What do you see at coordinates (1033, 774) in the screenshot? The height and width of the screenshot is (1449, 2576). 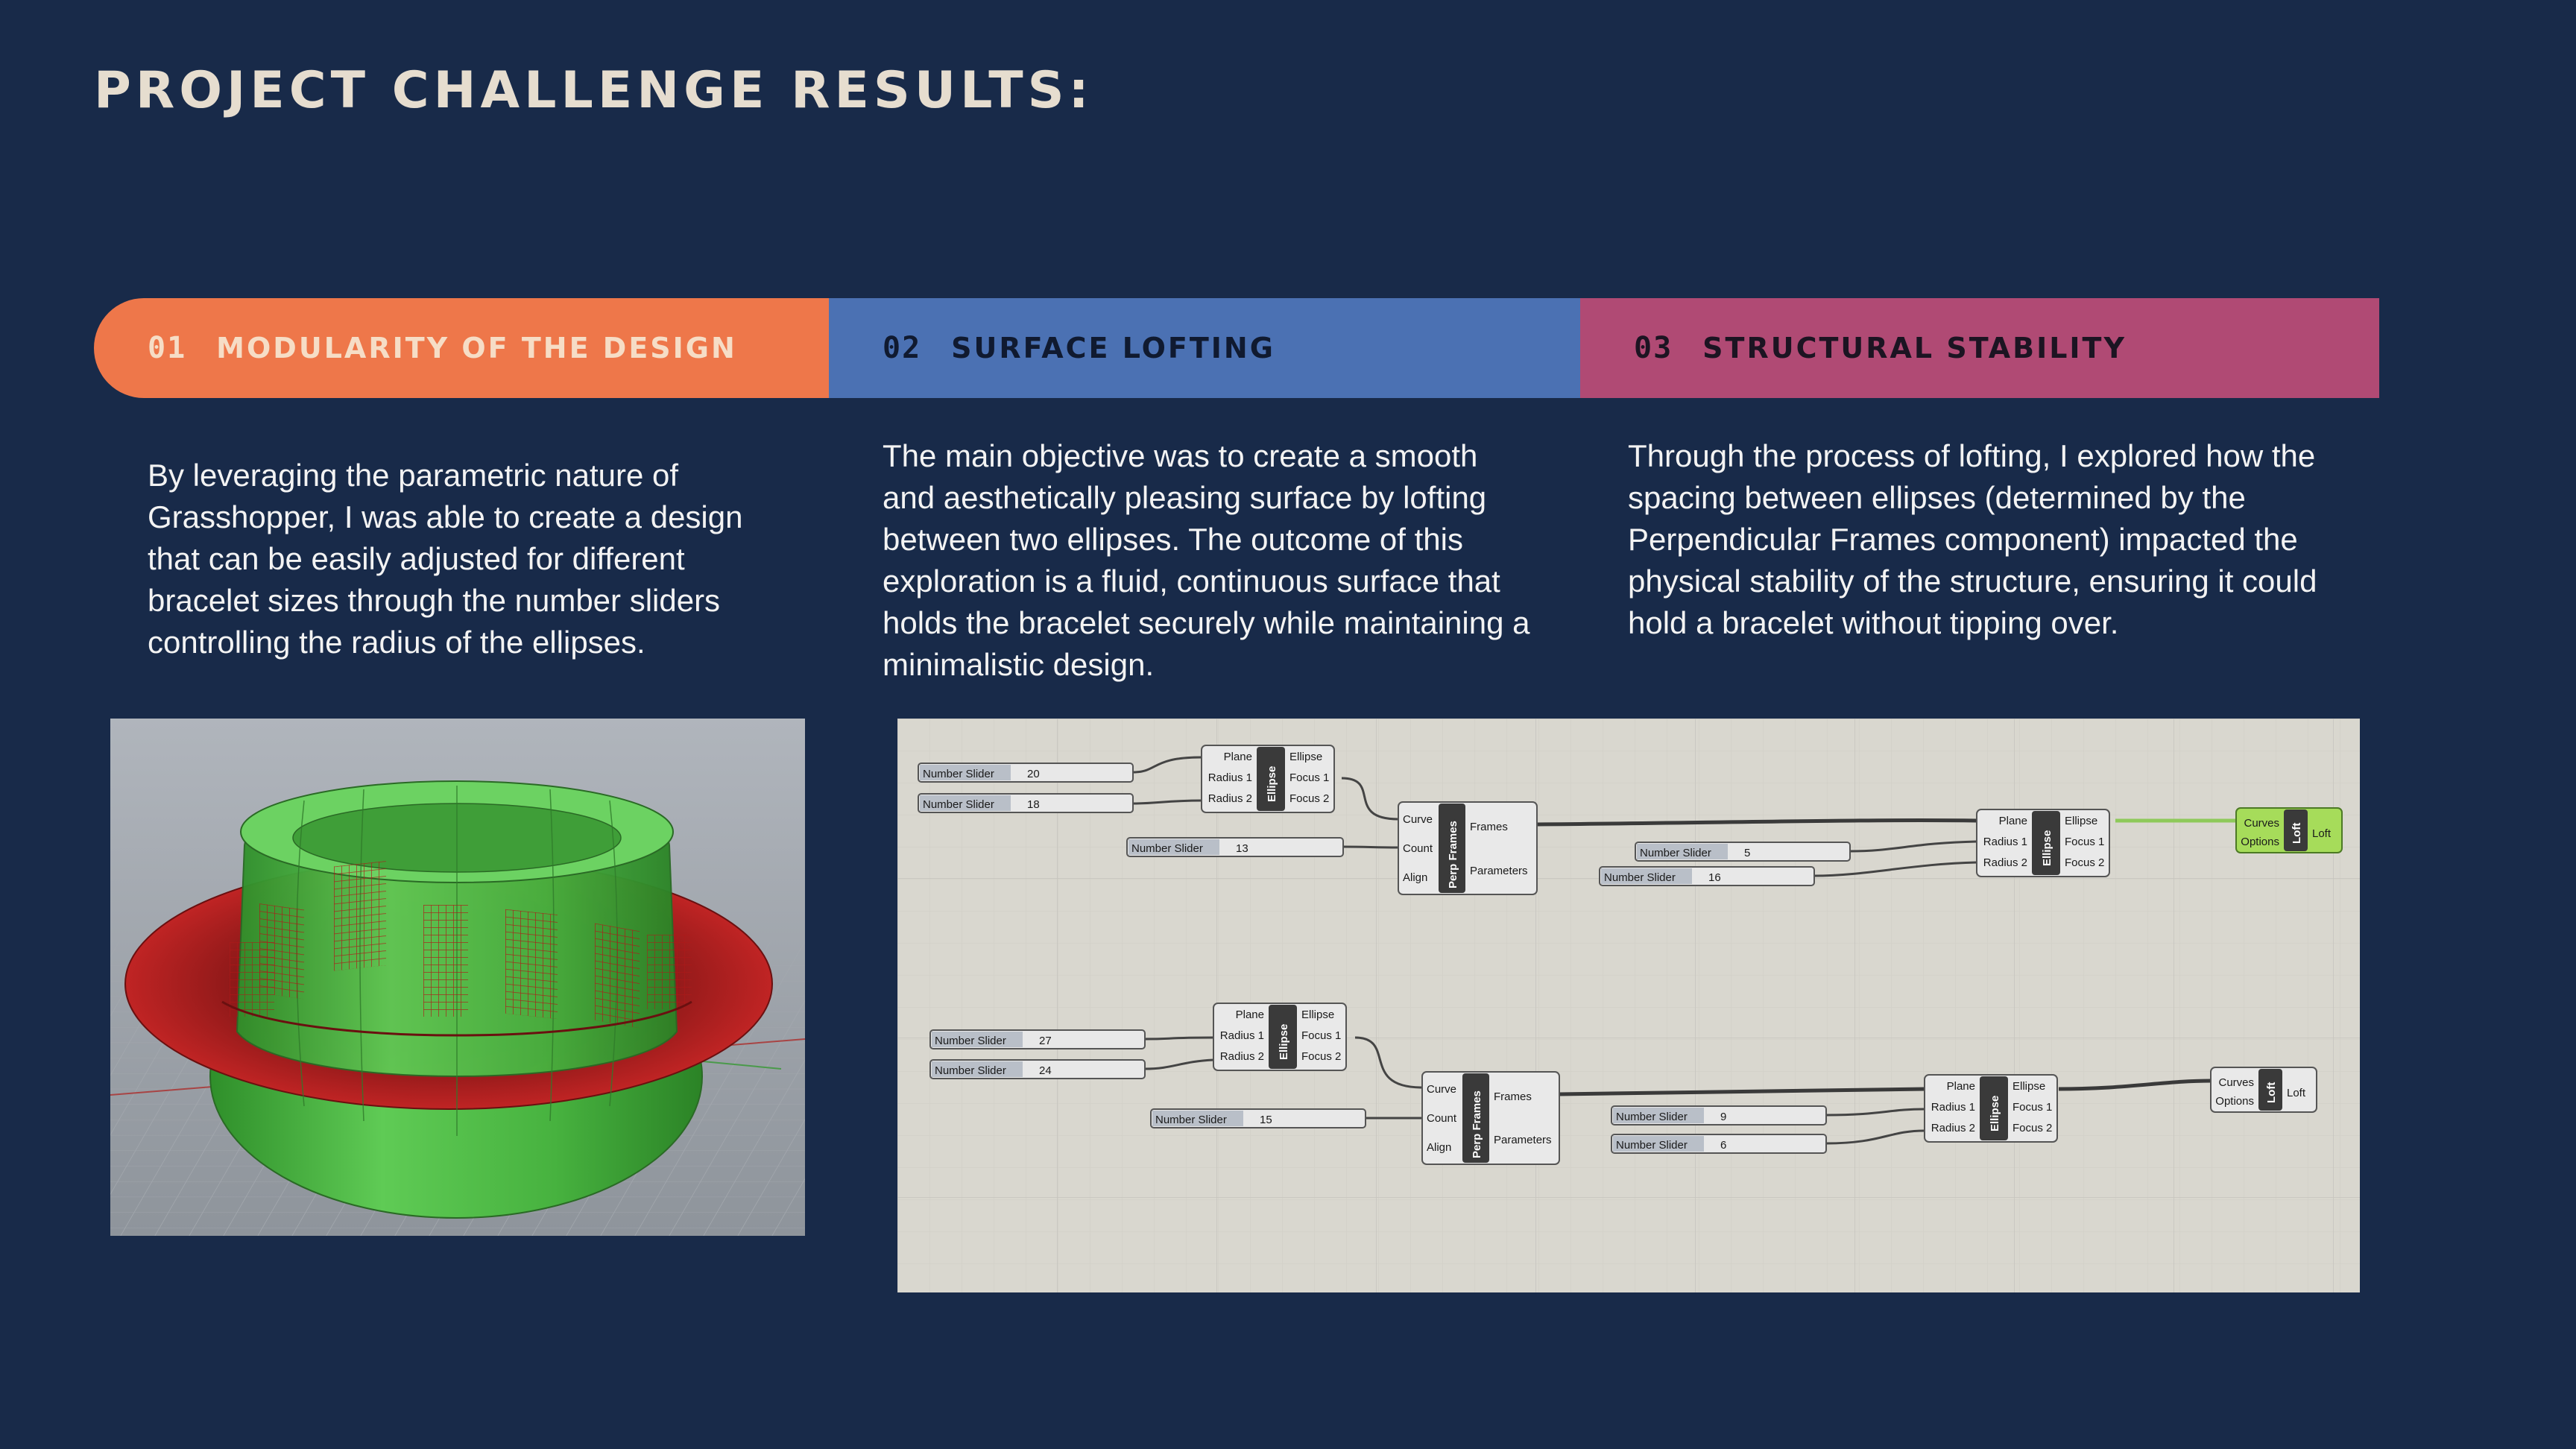 I see `svg-text: 20` at bounding box center [1033, 774].